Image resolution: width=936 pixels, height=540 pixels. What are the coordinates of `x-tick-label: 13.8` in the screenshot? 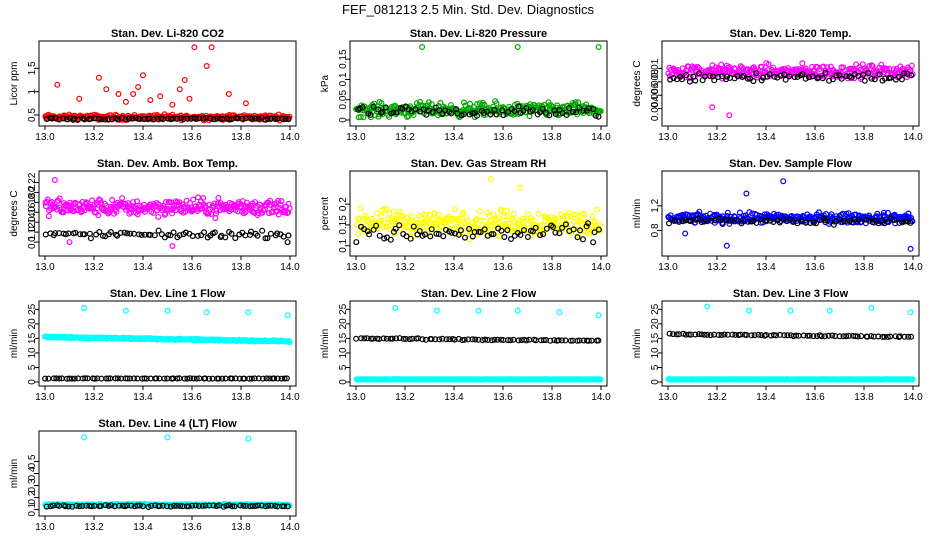 It's located at (864, 137).